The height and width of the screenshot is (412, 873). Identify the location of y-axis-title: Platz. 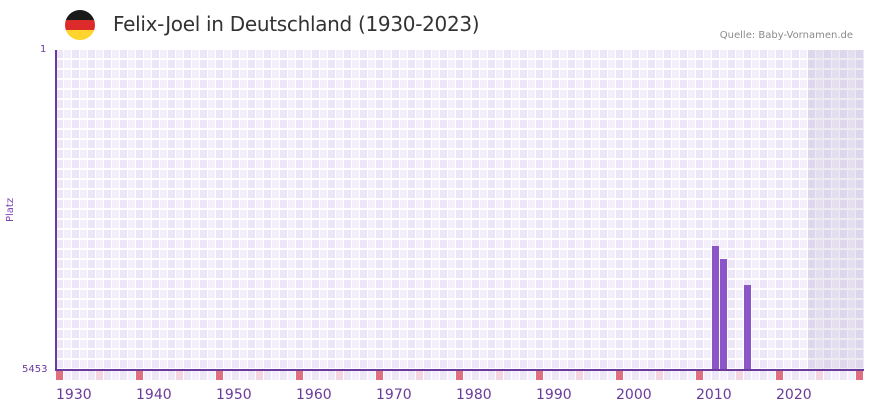
(10, 209).